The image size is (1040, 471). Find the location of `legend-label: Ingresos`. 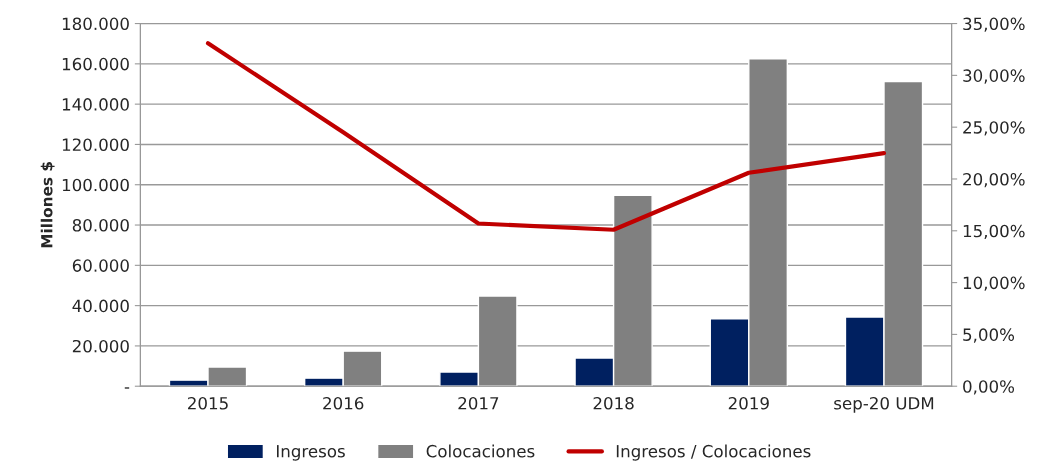

legend-label: Ingresos is located at coordinates (310, 453).